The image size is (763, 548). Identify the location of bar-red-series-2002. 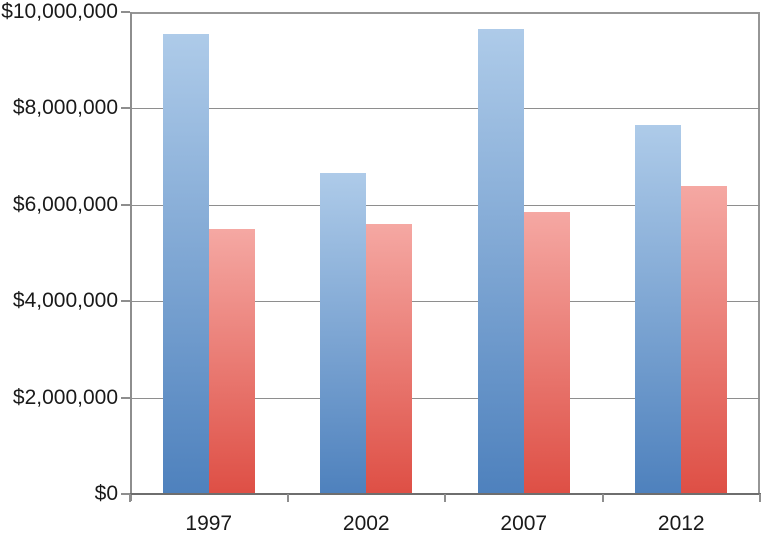
(389, 359).